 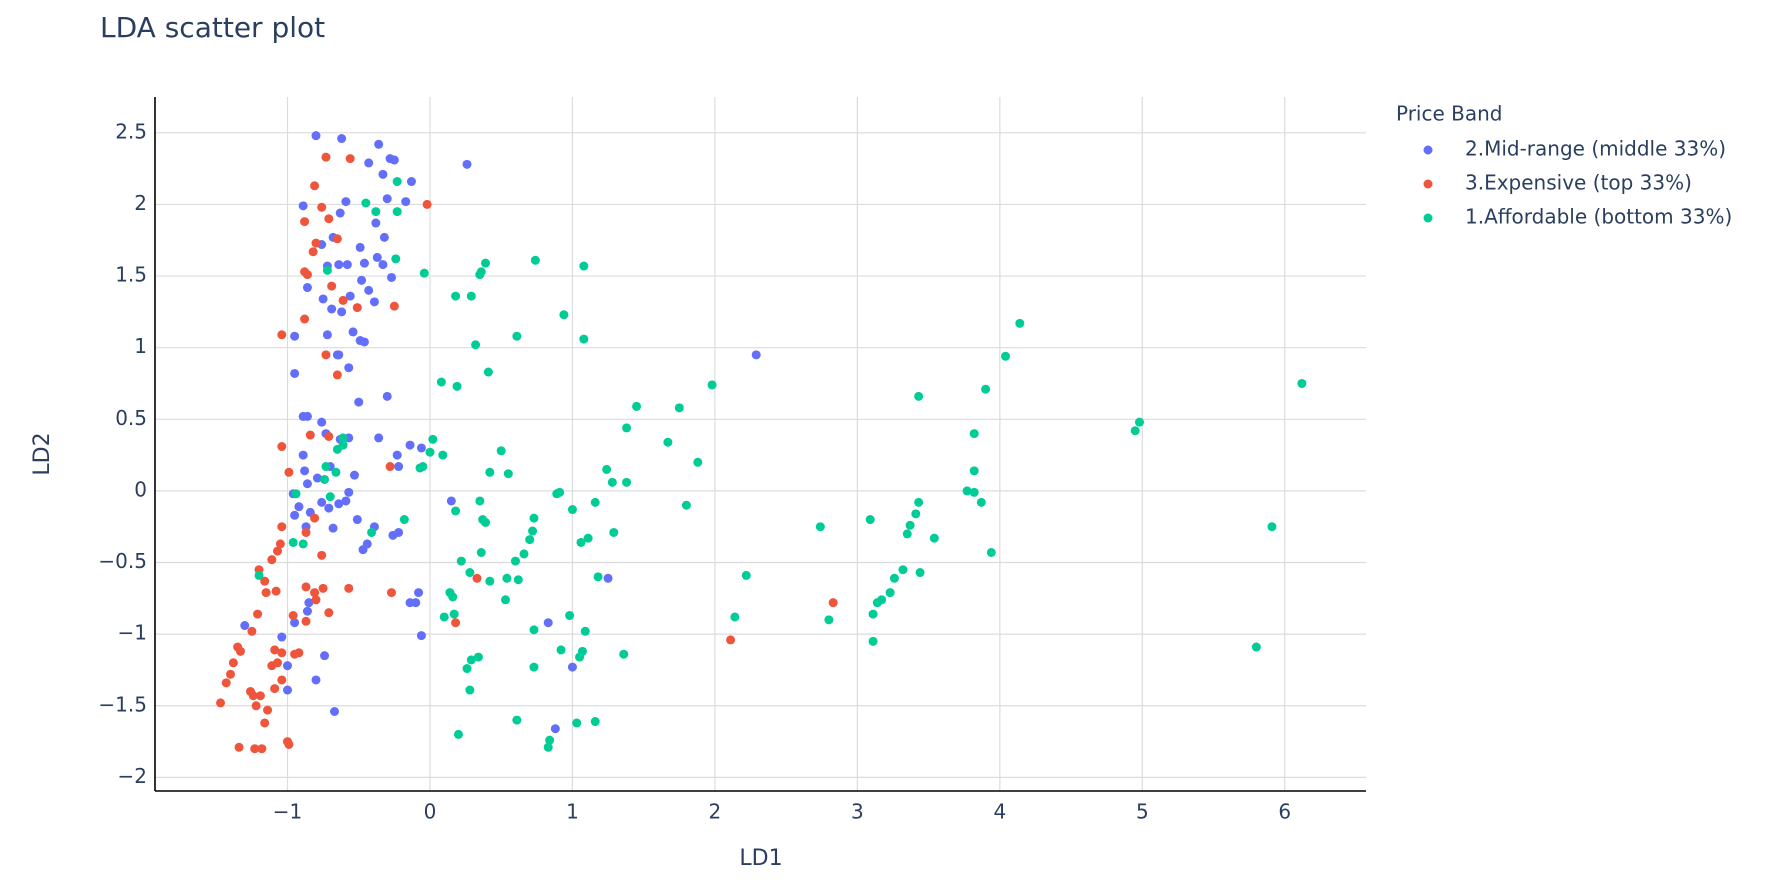 What do you see at coordinates (131, 418) in the screenshot?
I see `y-tick-label: 0.5` at bounding box center [131, 418].